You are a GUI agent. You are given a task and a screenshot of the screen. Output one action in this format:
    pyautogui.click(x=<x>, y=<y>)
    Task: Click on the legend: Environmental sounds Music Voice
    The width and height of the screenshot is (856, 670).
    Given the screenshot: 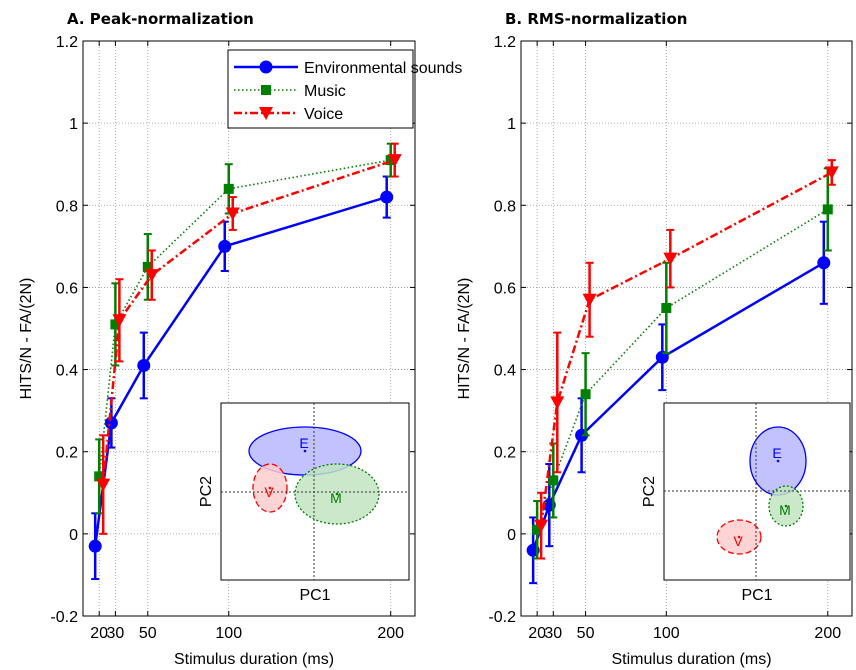 What is the action you would take?
    pyautogui.click(x=344, y=89)
    